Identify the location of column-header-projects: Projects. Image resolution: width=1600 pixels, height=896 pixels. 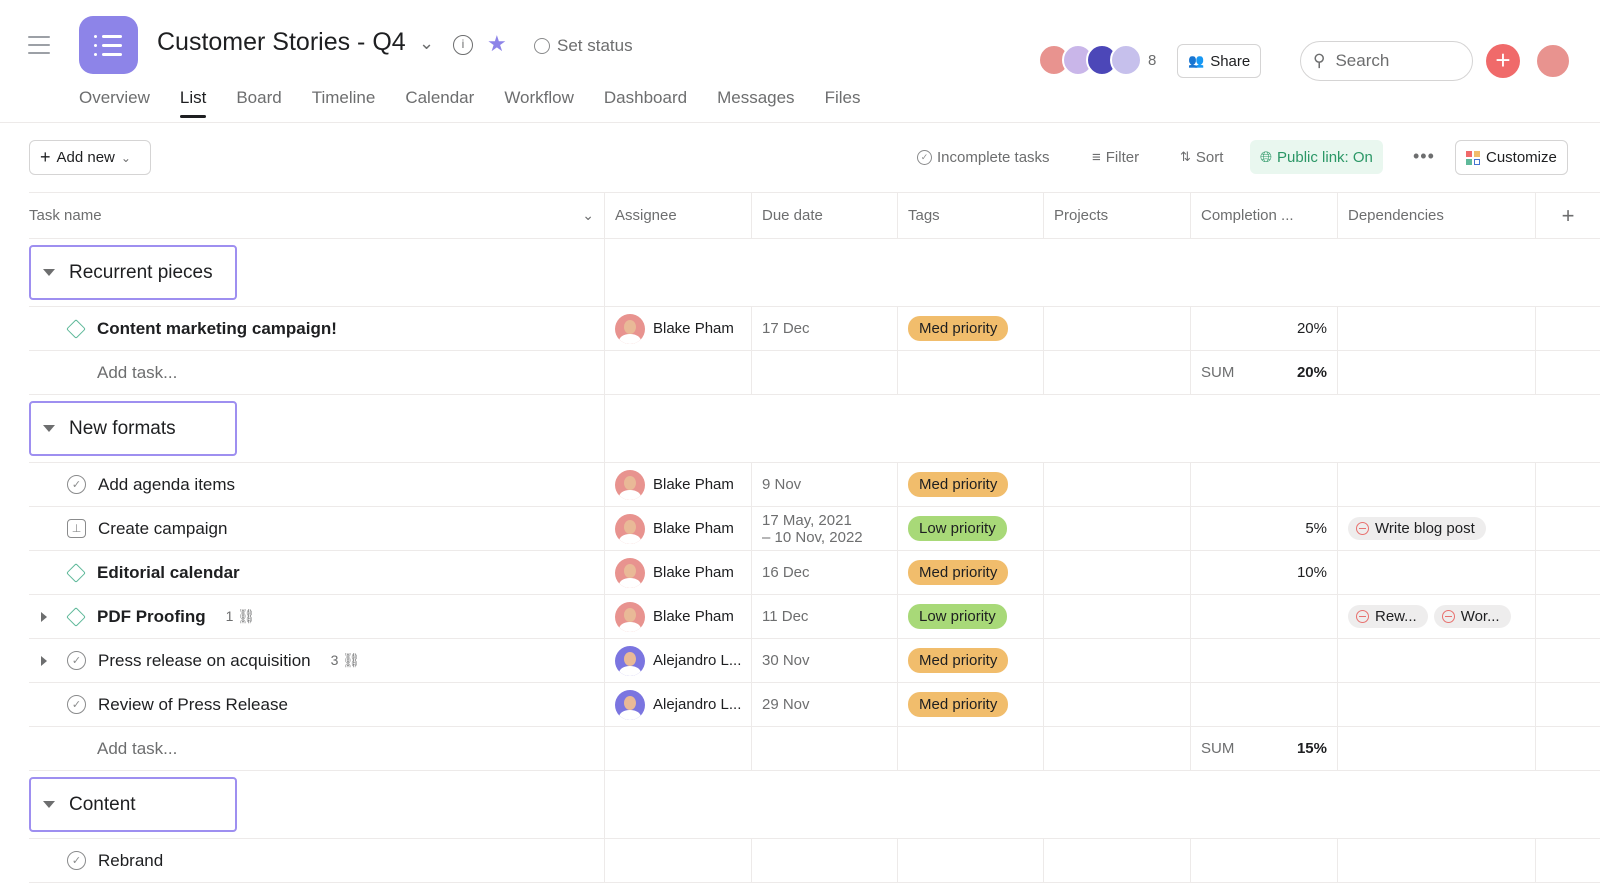
(1117, 215).